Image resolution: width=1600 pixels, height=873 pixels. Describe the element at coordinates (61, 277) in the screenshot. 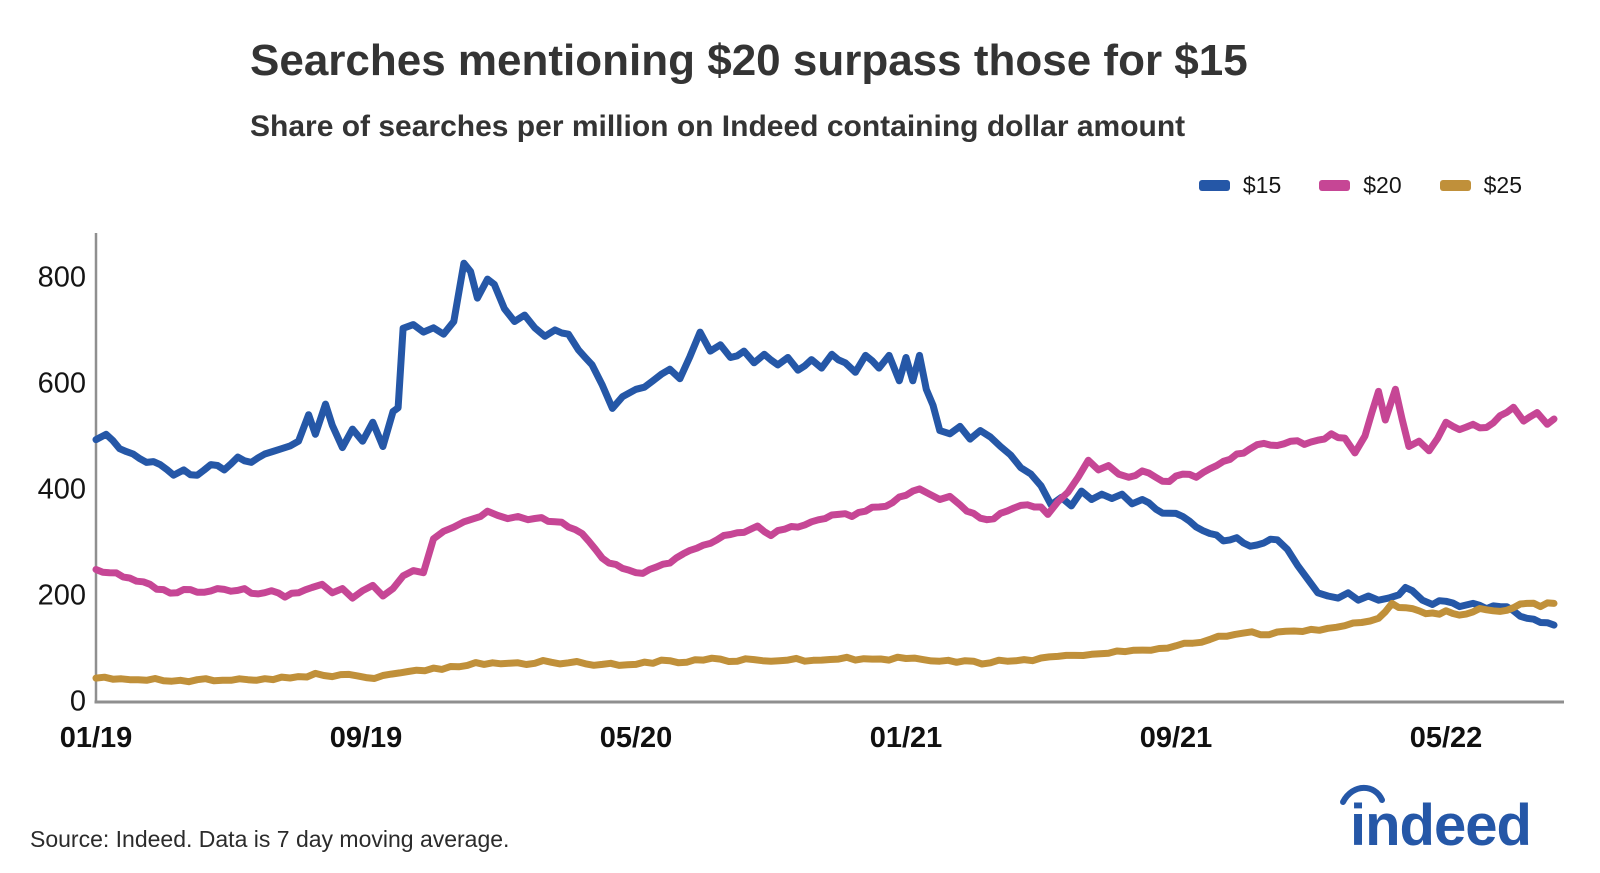

I see `y-tick-label: 800` at that location.